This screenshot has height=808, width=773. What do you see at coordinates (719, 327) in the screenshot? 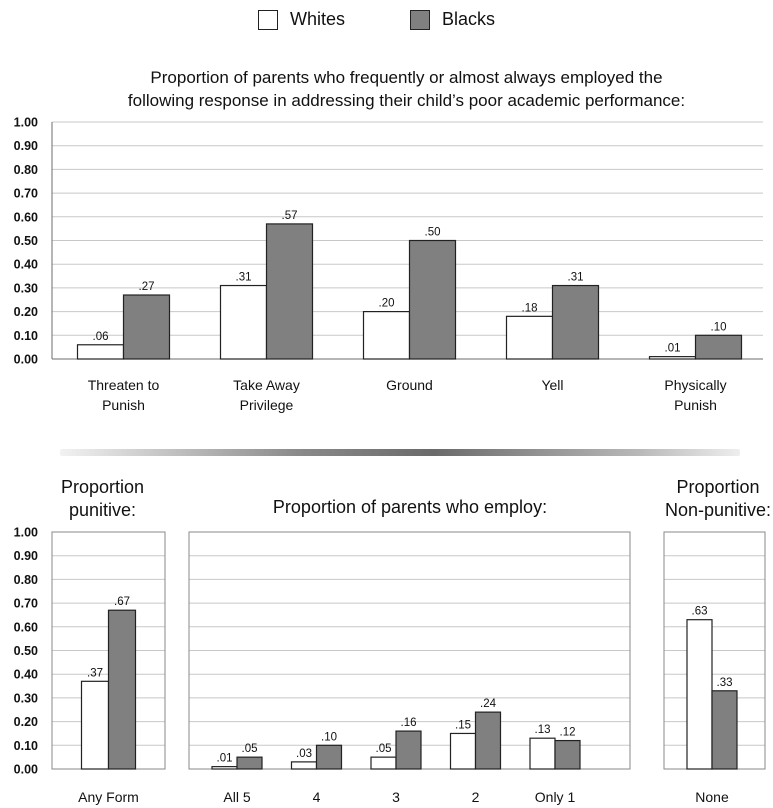
I see `top-data-label-blacks: .10` at bounding box center [719, 327].